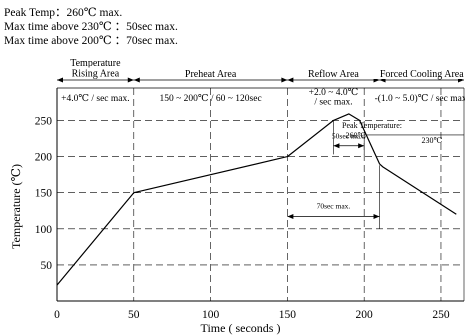 This screenshot has height=336, width=465. What do you see at coordinates (91, 27) in the screenshot?
I see `time-above-230-note: Max time above 230℃ ：50sec max.` at bounding box center [91, 27].